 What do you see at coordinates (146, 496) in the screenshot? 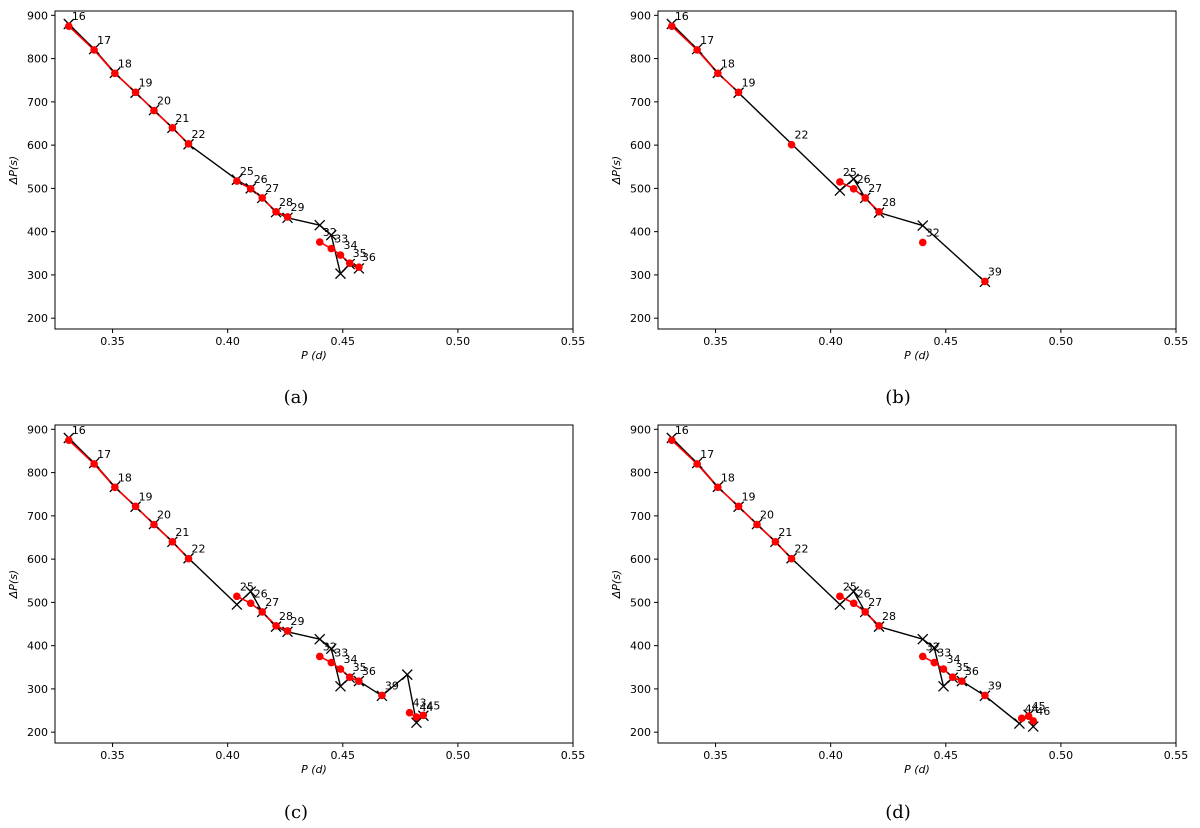
I see `radial-order-label: 19` at bounding box center [146, 496].